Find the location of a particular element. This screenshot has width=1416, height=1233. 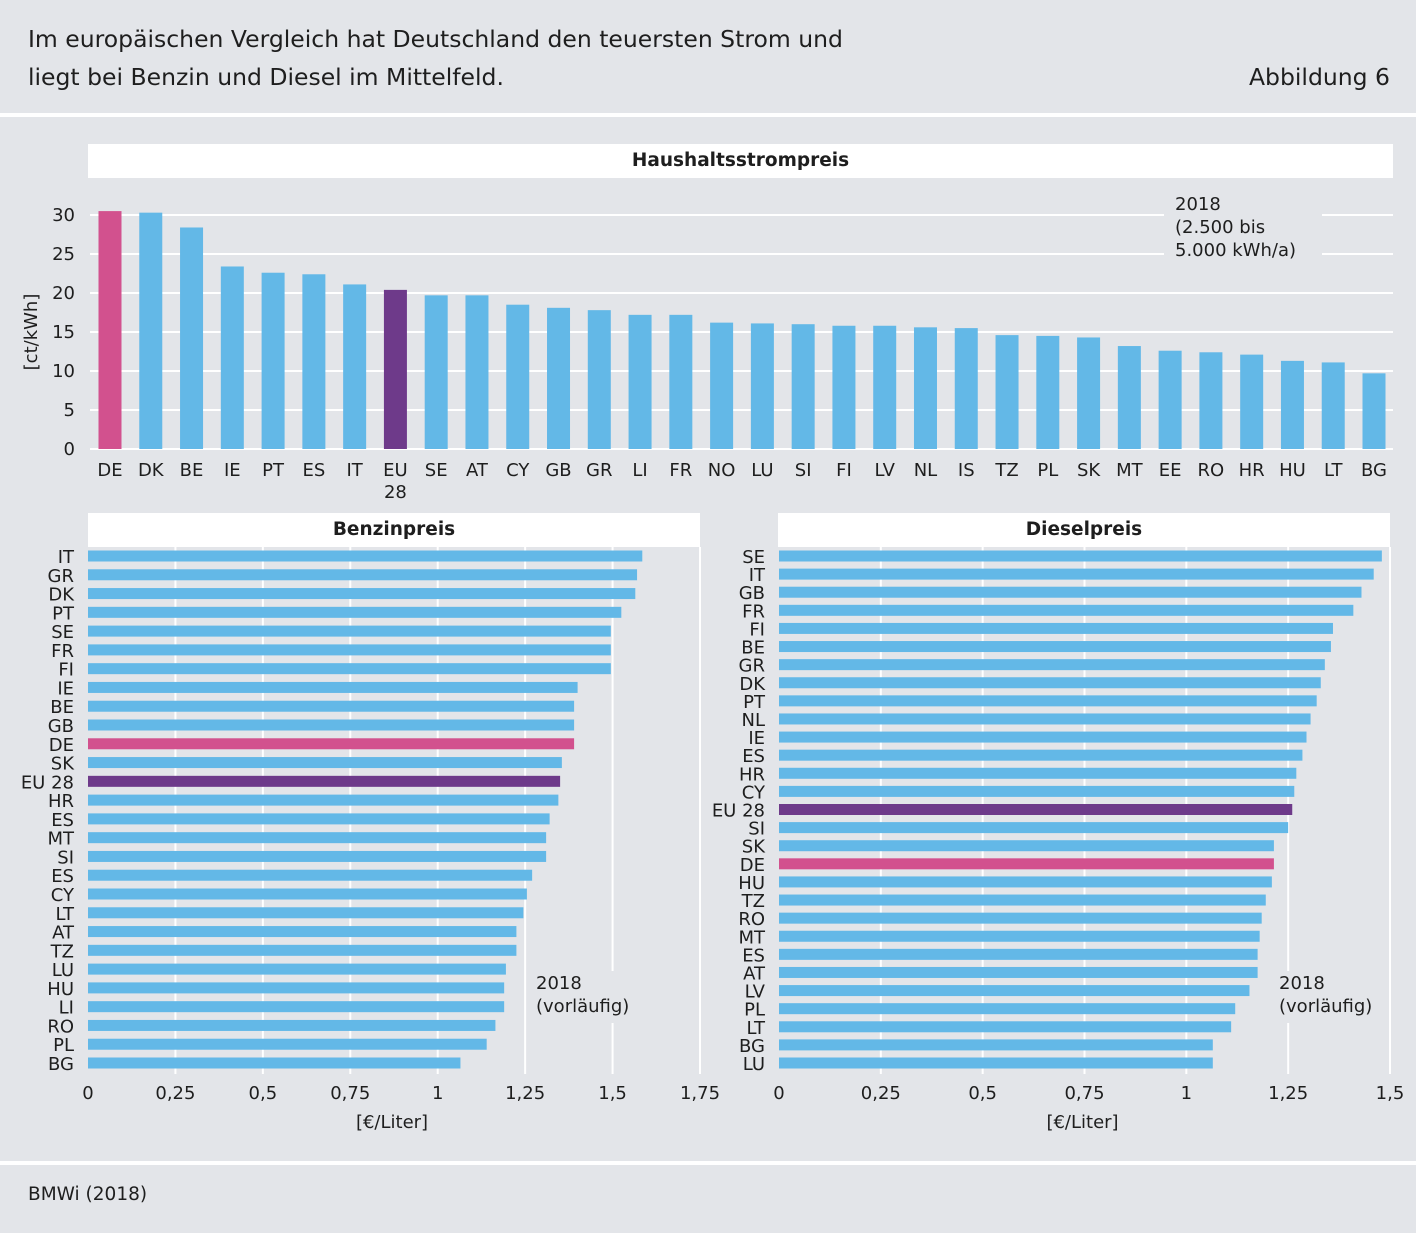

y-tick-label: DK is located at coordinates (752, 684).